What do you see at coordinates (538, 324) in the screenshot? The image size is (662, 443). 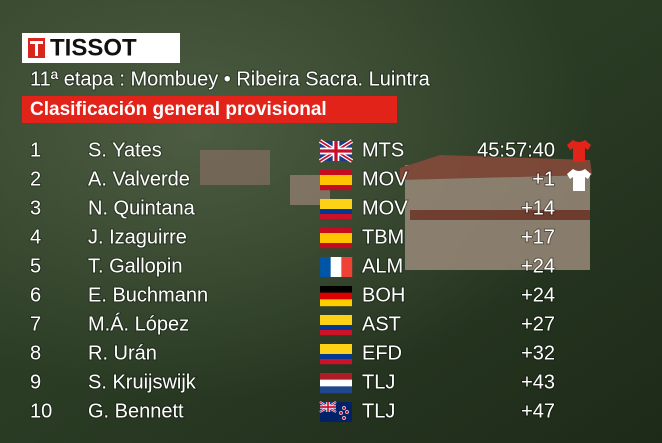 I see `time-gap: +27` at bounding box center [538, 324].